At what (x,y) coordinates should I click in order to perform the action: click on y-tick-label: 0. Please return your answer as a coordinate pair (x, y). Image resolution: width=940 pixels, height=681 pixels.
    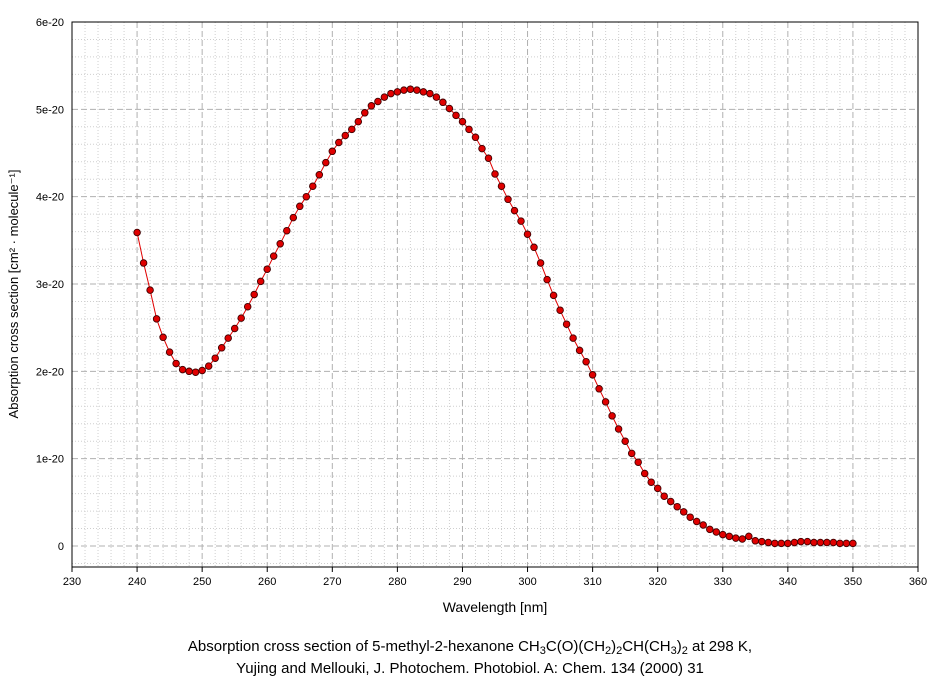
    Looking at the image, I should click on (61, 547).